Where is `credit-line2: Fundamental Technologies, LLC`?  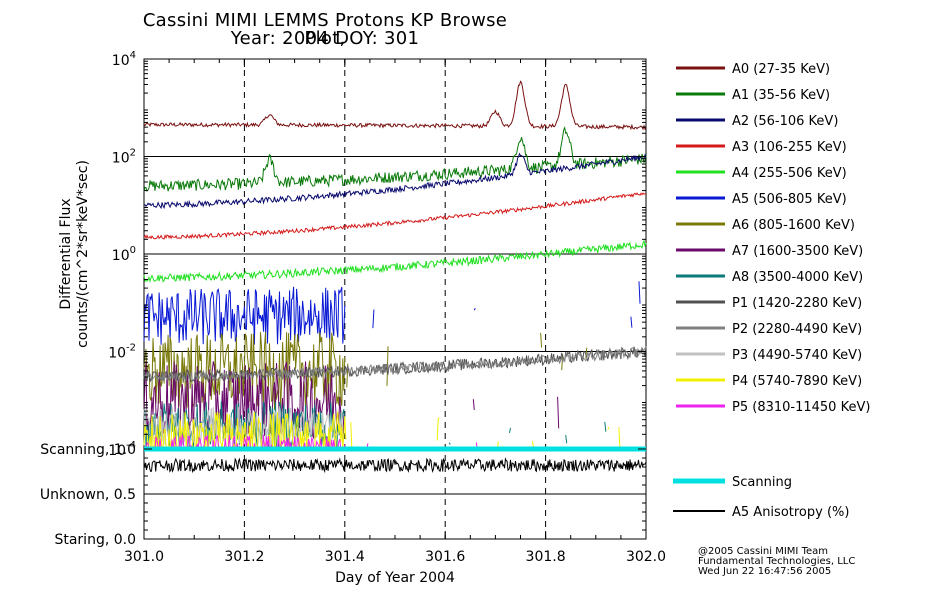
credit-line2: Fundamental Technologies, LLC is located at coordinates (777, 561).